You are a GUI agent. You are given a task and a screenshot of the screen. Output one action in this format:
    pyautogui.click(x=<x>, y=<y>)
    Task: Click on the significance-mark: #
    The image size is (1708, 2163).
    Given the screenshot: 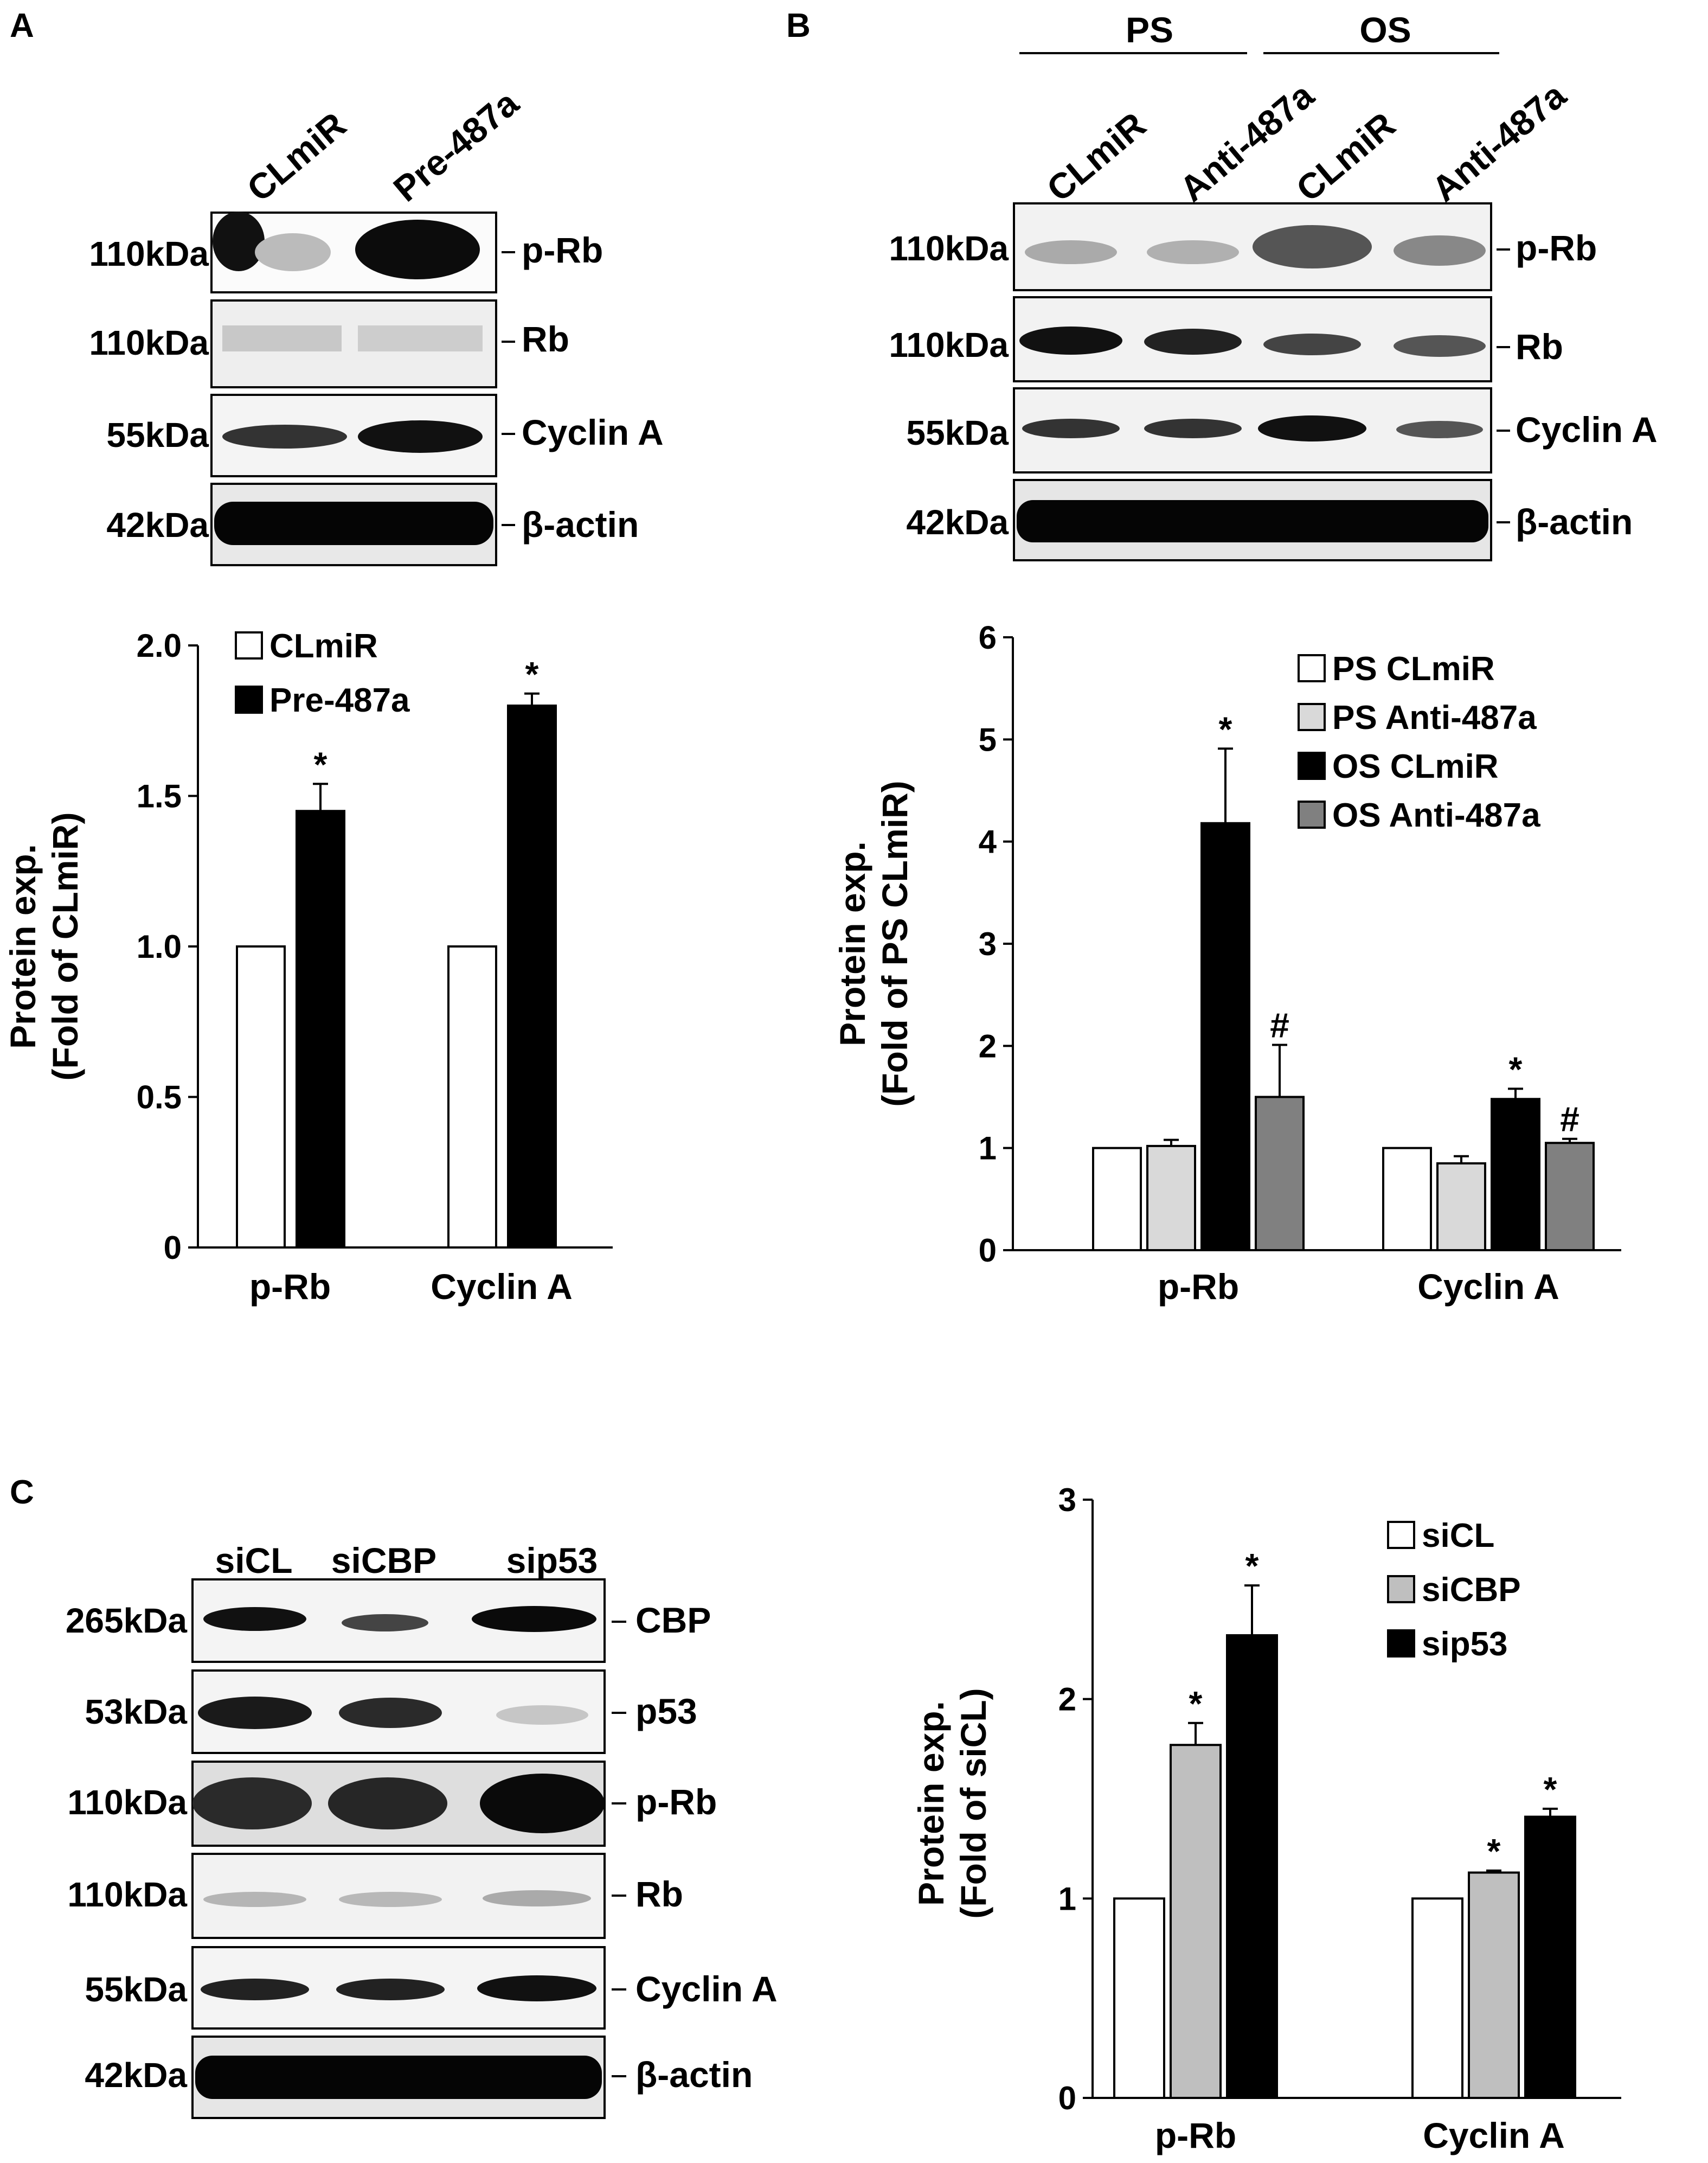 What is the action you would take?
    pyautogui.click(x=1279, y=1025)
    